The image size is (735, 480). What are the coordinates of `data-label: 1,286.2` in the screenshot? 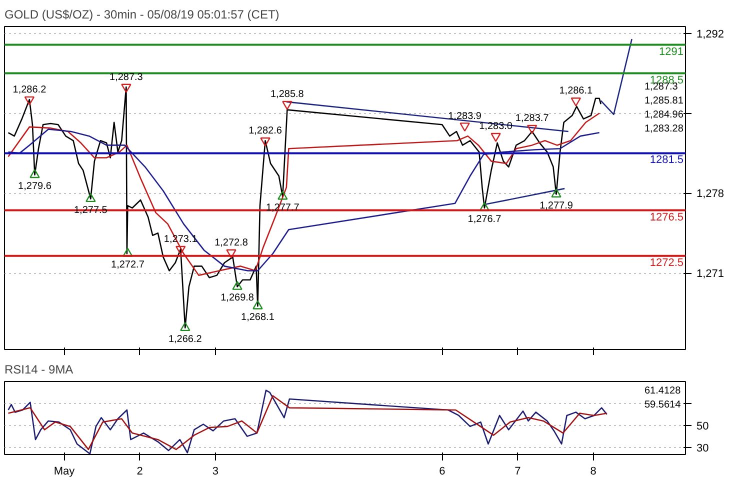 It's located at (29, 90).